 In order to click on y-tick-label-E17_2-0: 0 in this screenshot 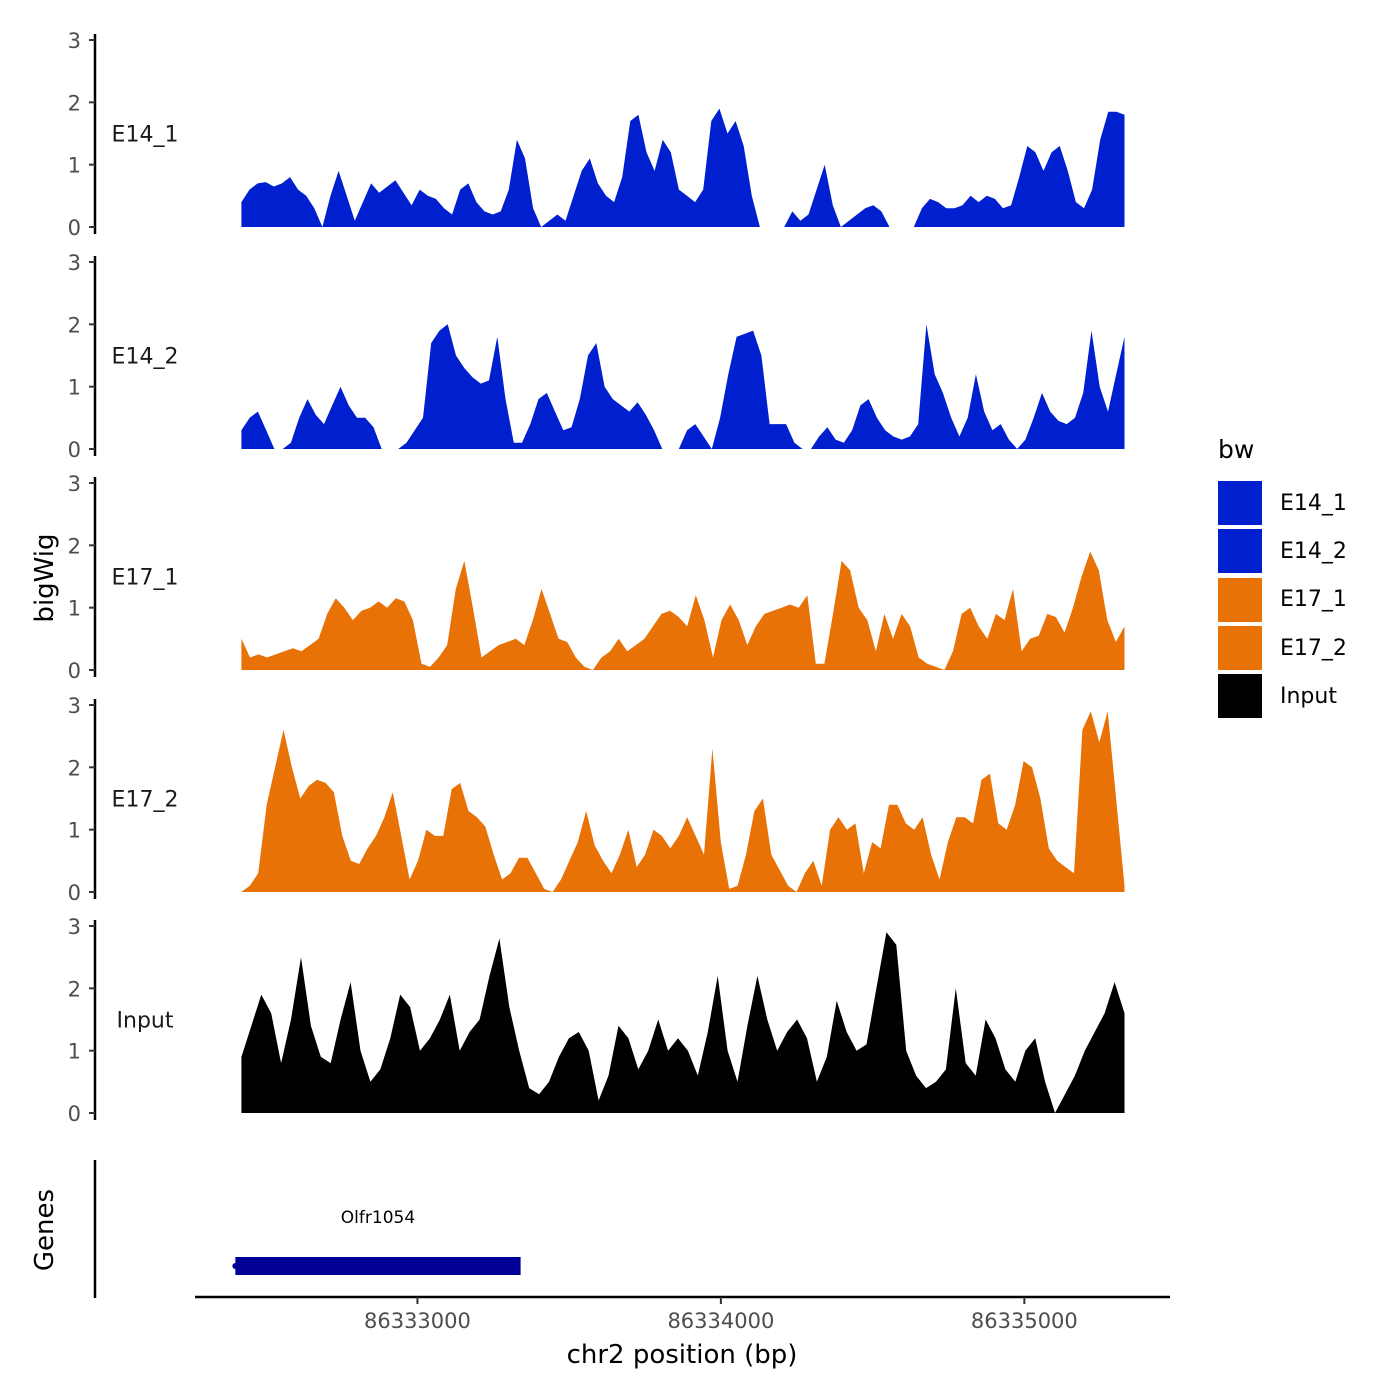, I will do `click(74, 893)`.